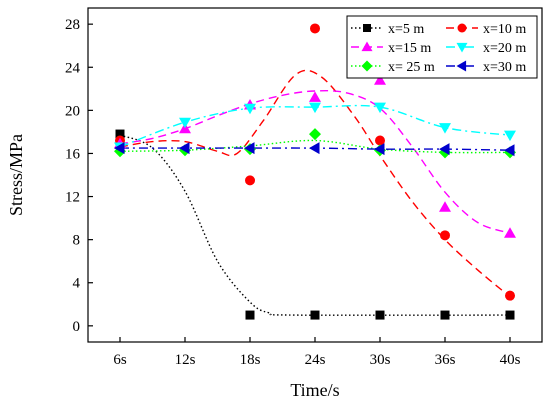 Image resolution: width=550 pixels, height=406 pixels. Describe the element at coordinates (72, 198) in the screenshot. I see `y-tick-label: 12` at that location.